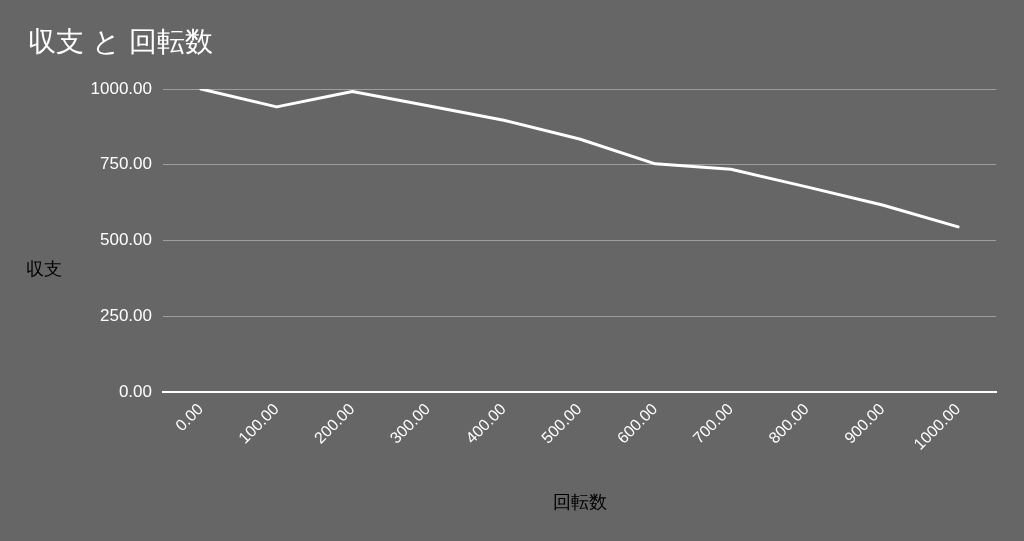 This screenshot has height=541, width=1024. What do you see at coordinates (120, 41) in the screenshot?
I see `chart-title: 収支 と 回転数` at bounding box center [120, 41].